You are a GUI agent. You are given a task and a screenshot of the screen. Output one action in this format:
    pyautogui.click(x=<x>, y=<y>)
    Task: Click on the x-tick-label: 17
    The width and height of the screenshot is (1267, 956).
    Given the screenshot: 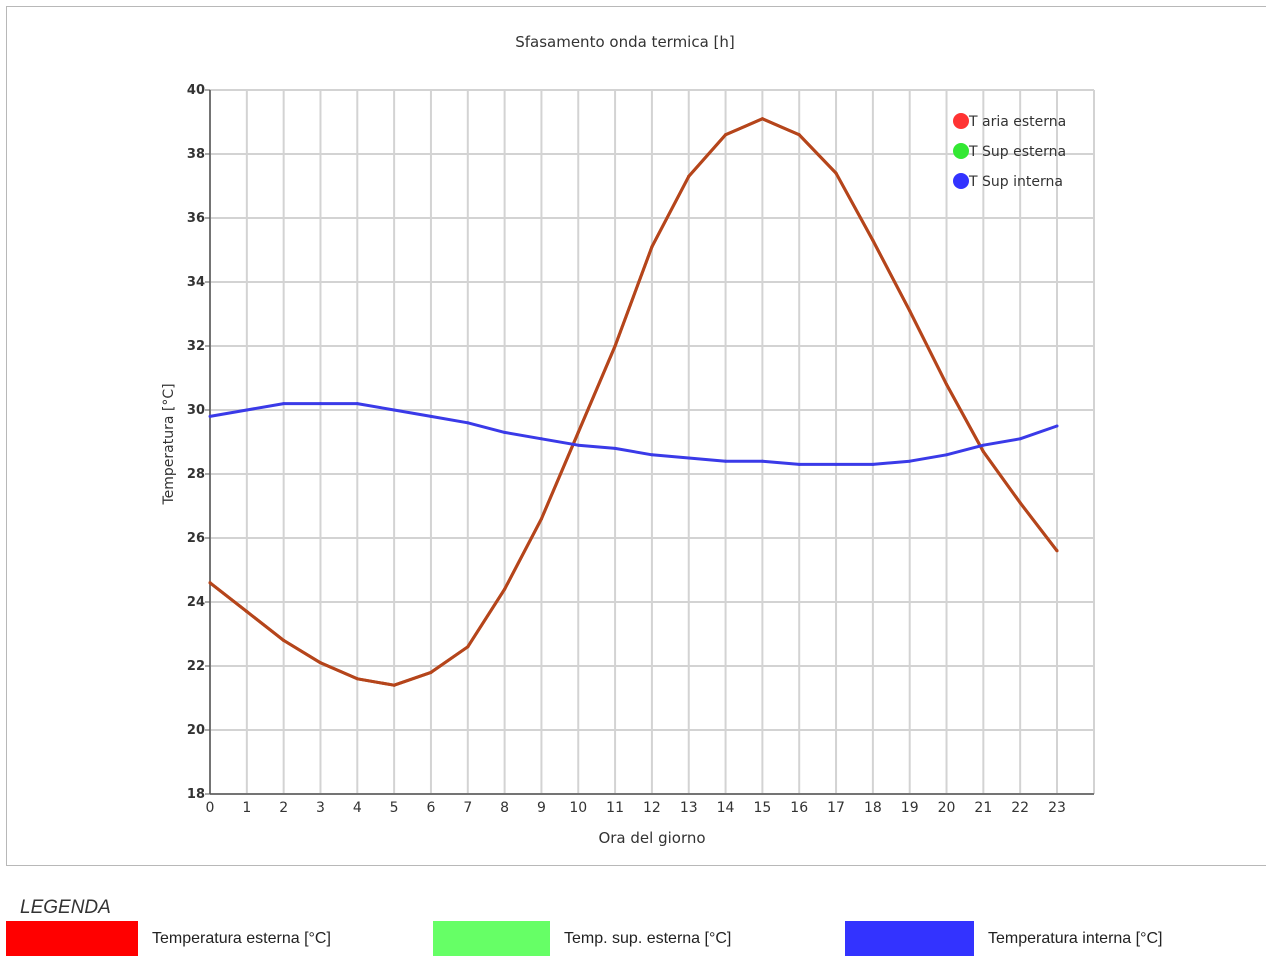 What is the action you would take?
    pyautogui.click(x=836, y=808)
    